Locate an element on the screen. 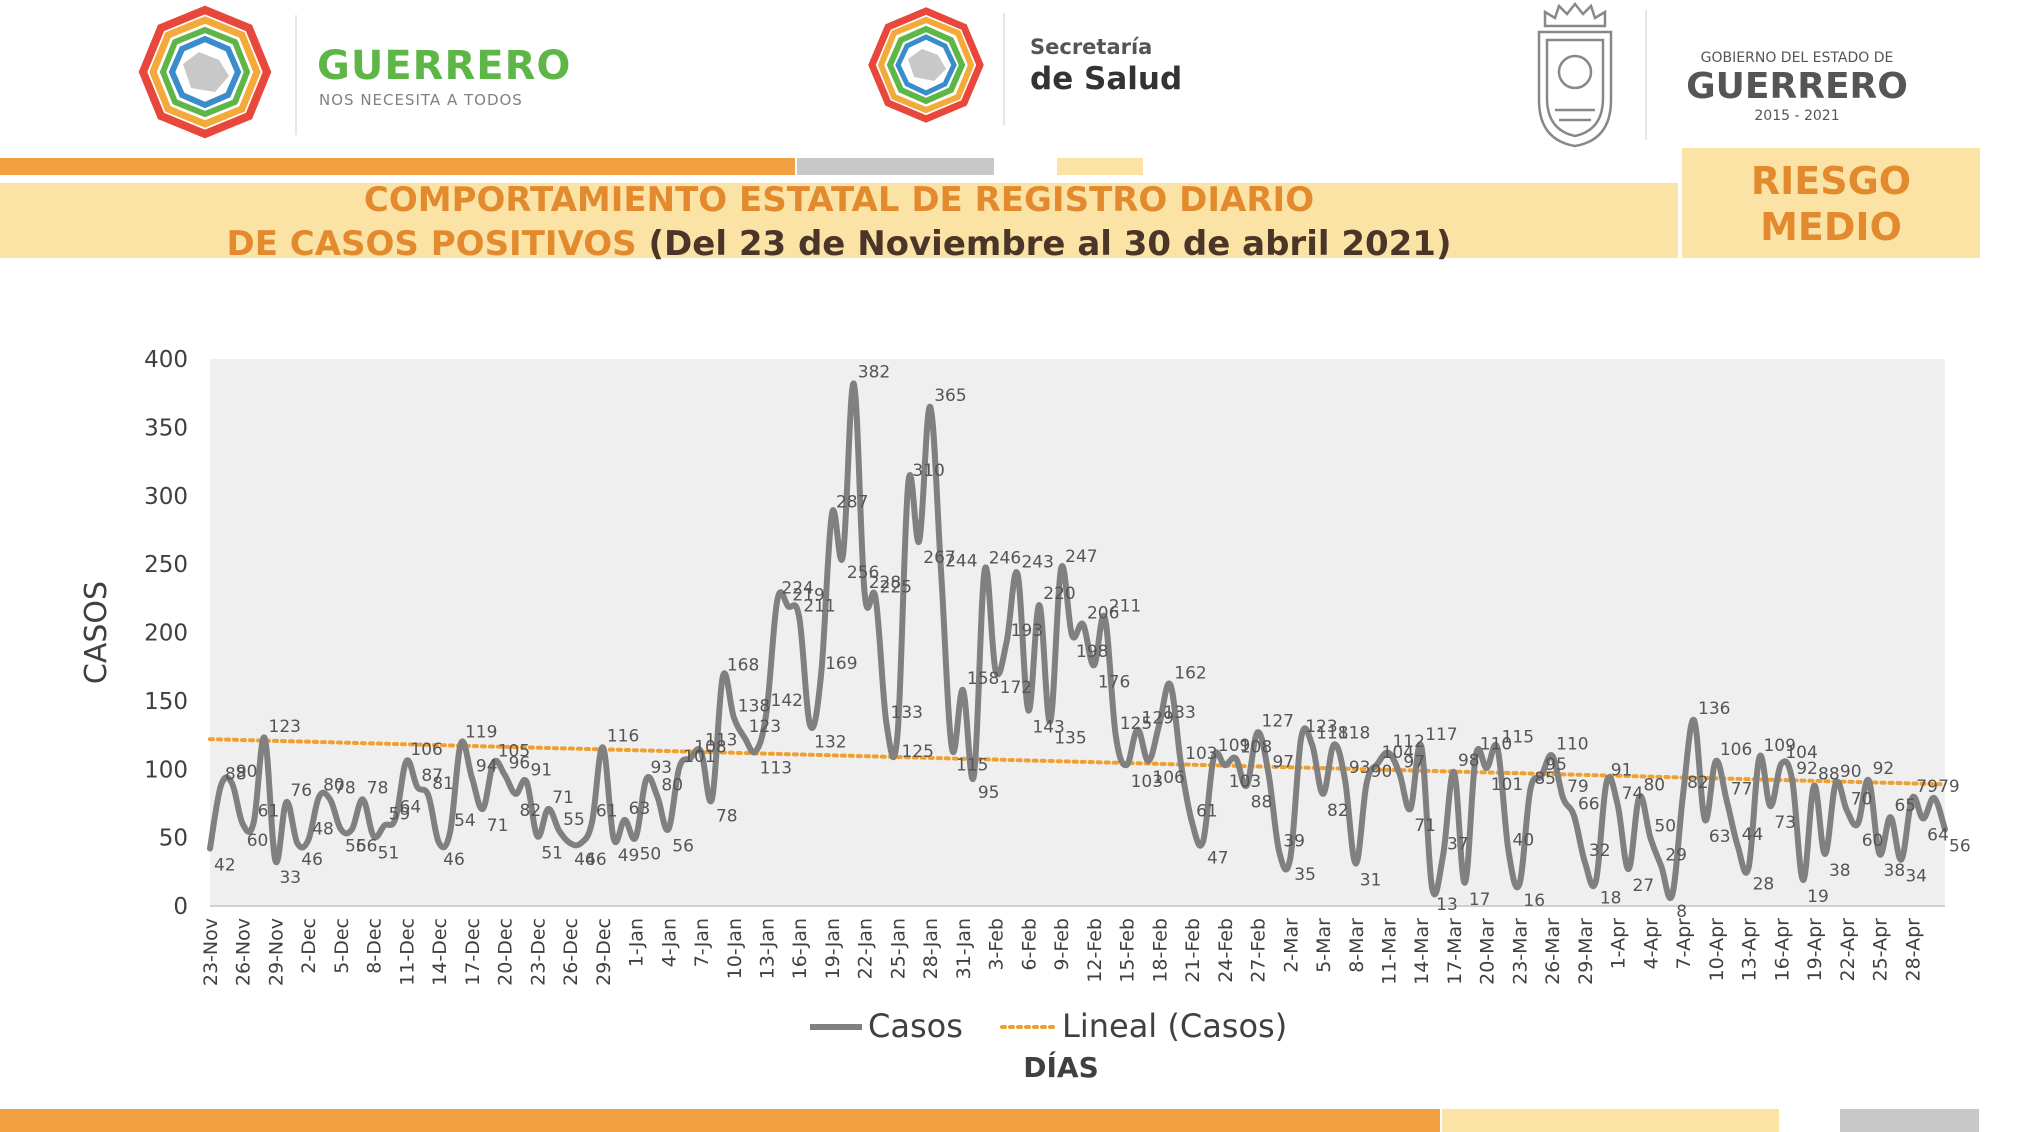 The image size is (2019, 1132). data-label: 91 is located at coordinates (541, 771).